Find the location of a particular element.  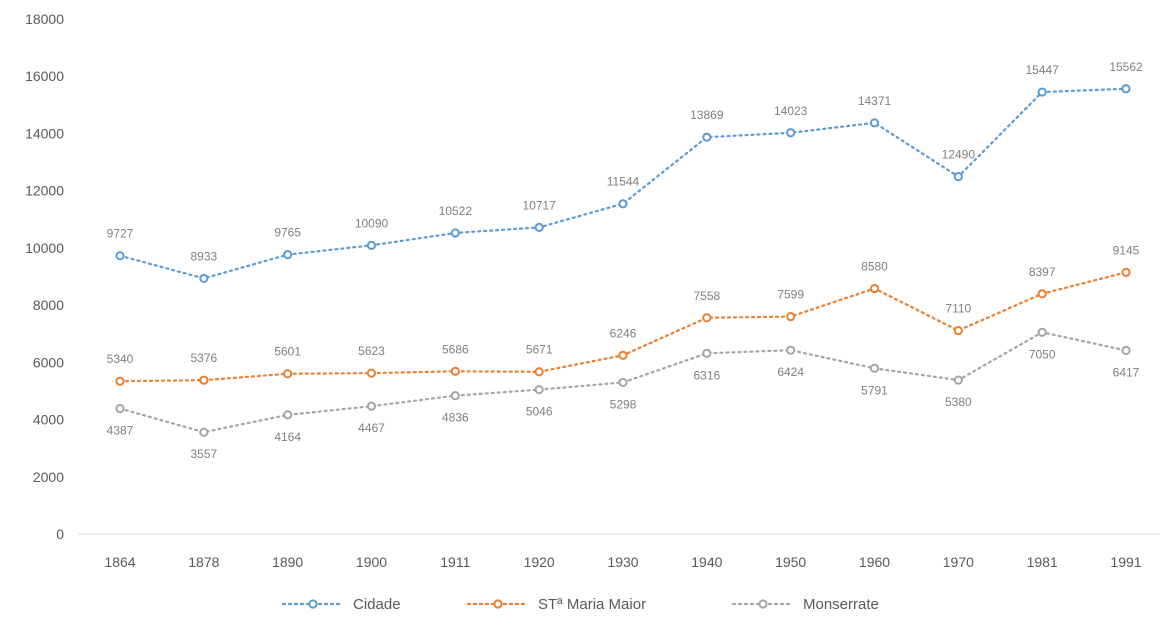

data-label: 14371 is located at coordinates (875, 101).